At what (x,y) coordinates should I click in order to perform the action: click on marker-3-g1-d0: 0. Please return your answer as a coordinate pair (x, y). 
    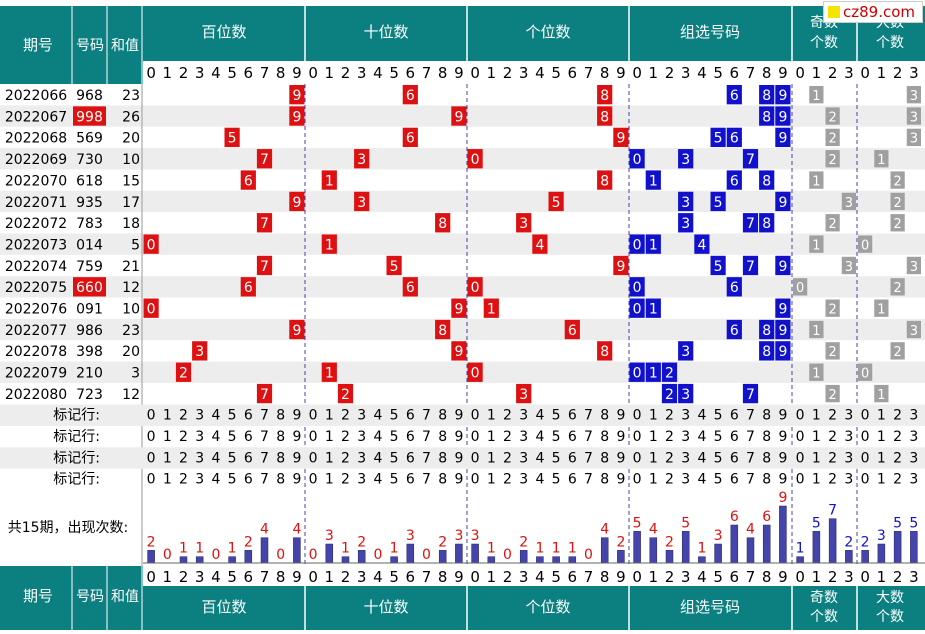
    Looking at the image, I should click on (313, 480).